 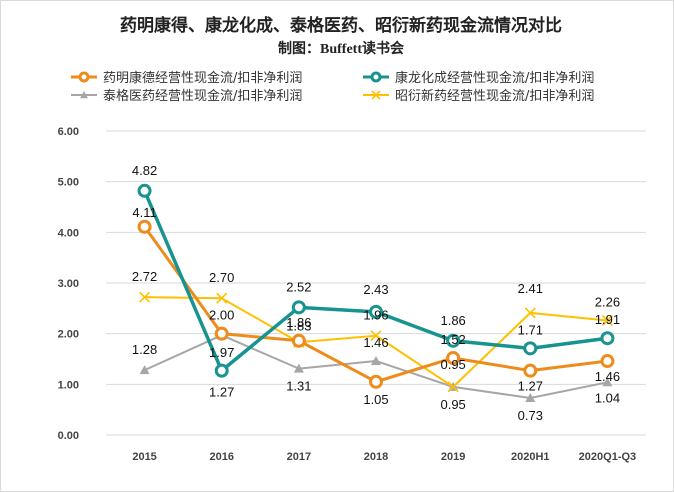 I want to click on legend-label: 药明康德经营性现金流/扣非净利润, so click(x=202, y=78).